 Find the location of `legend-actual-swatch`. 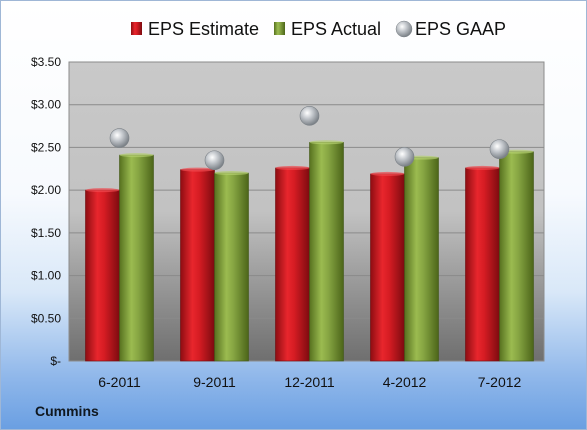

legend-actual-swatch is located at coordinates (279, 28).